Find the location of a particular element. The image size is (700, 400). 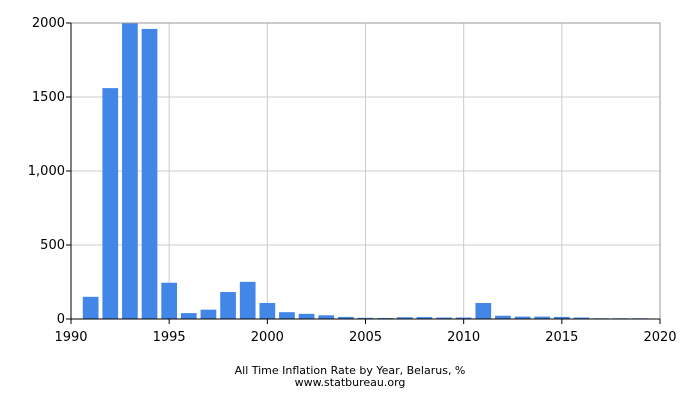

y-tick-label: 1,000 is located at coordinates (46, 171).